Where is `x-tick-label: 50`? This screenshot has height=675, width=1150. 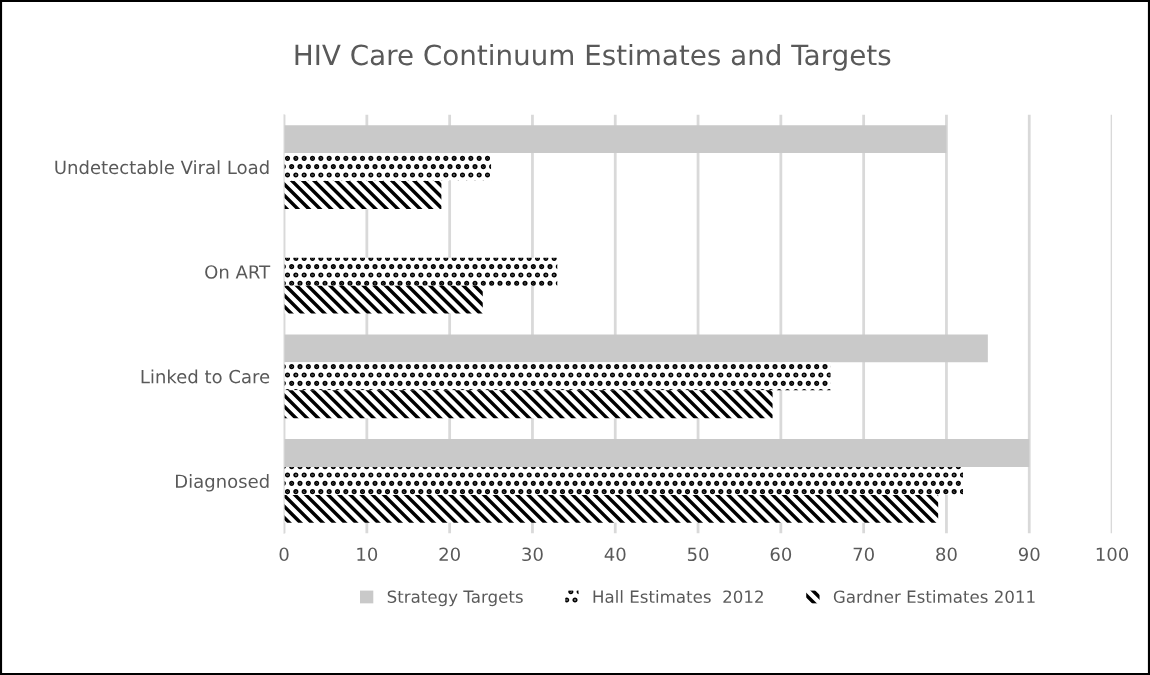 x-tick-label: 50 is located at coordinates (698, 554).